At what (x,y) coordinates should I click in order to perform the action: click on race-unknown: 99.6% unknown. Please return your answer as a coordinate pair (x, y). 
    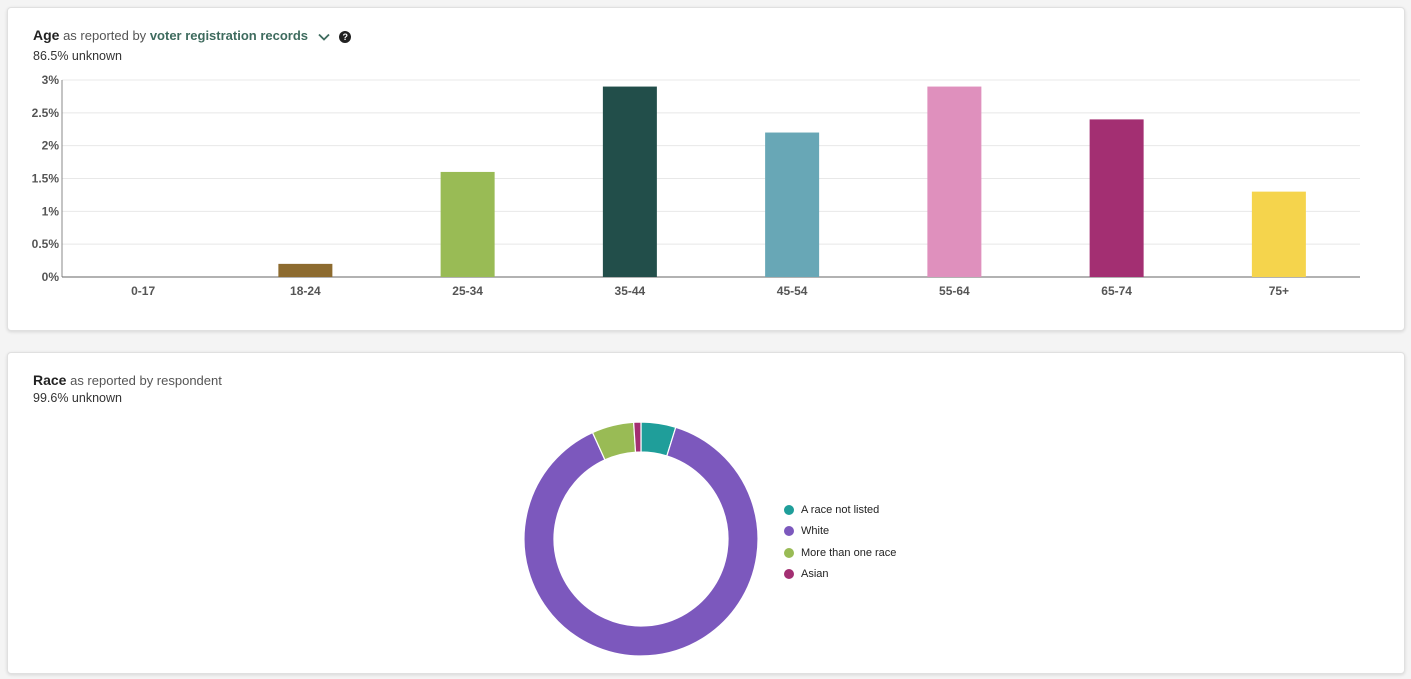
    Looking at the image, I should click on (77, 398).